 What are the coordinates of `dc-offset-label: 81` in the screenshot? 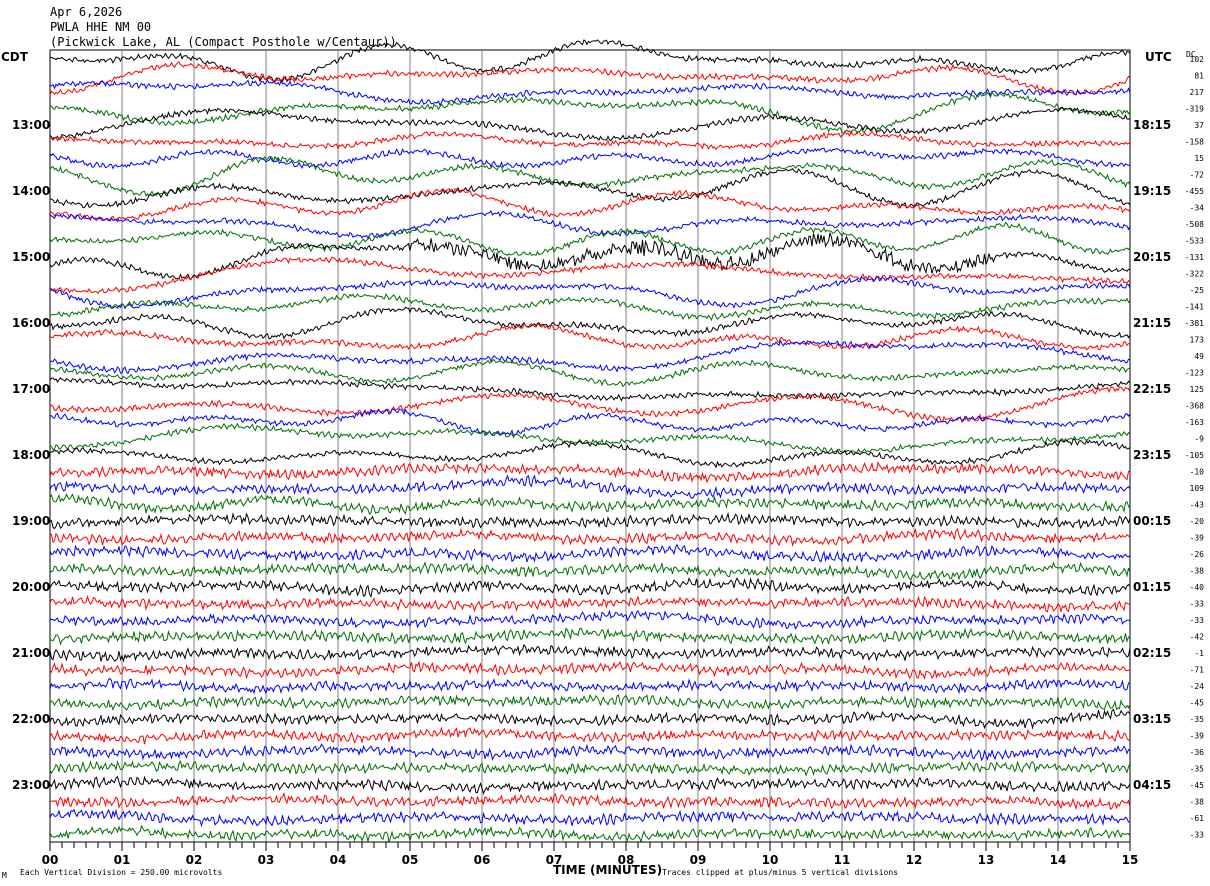 It's located at (1199, 76).